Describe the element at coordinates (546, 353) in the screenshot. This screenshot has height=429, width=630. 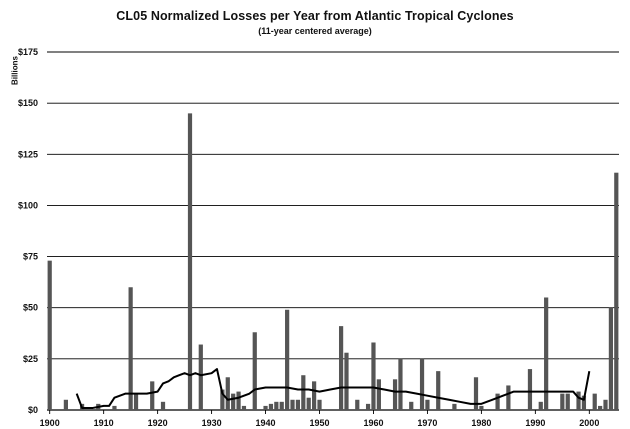
I see `bar-1992` at that location.